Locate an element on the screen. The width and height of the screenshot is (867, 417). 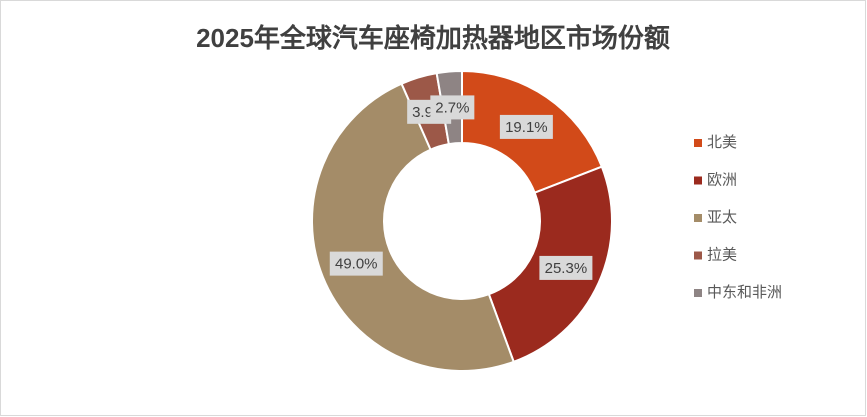
data-label: 25.3% is located at coordinates (566, 268).